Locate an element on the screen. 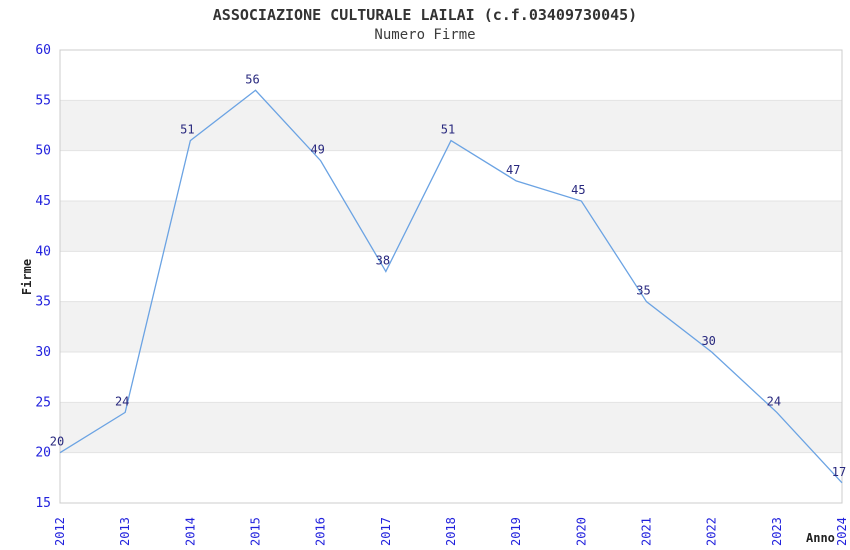 The height and width of the screenshot is (550, 850). point-label: 17 is located at coordinates (839, 472).